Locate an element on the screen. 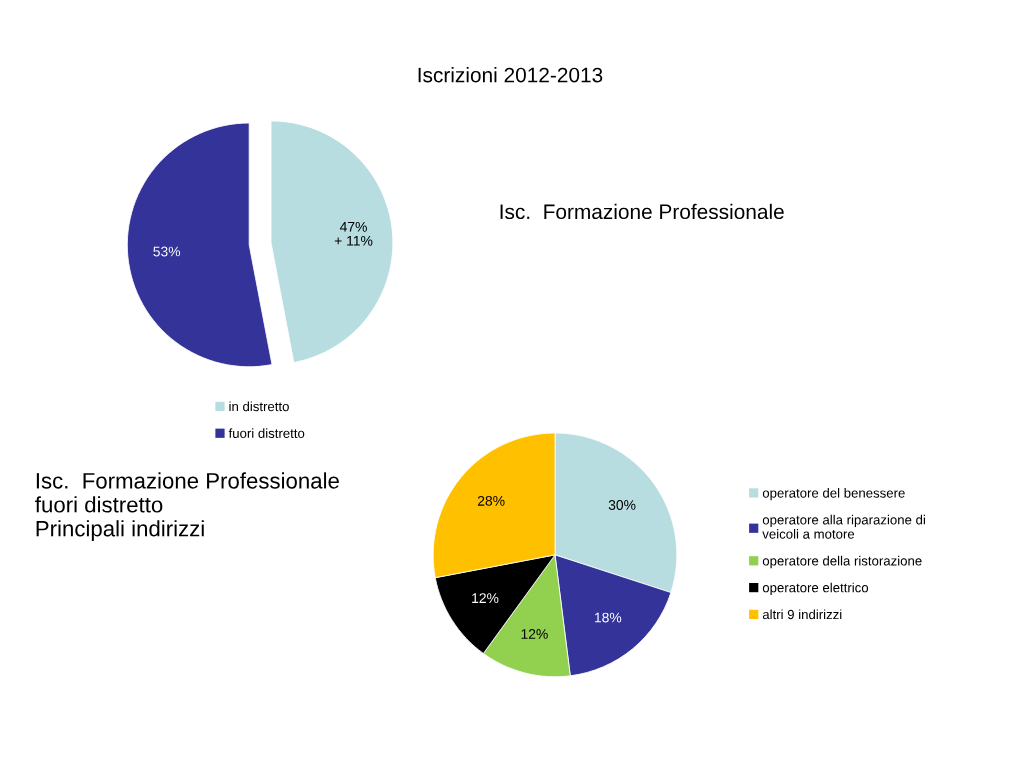 The height and width of the screenshot is (768, 1024). text: Isc. Formazione Professionale is located at coordinates (642, 211).